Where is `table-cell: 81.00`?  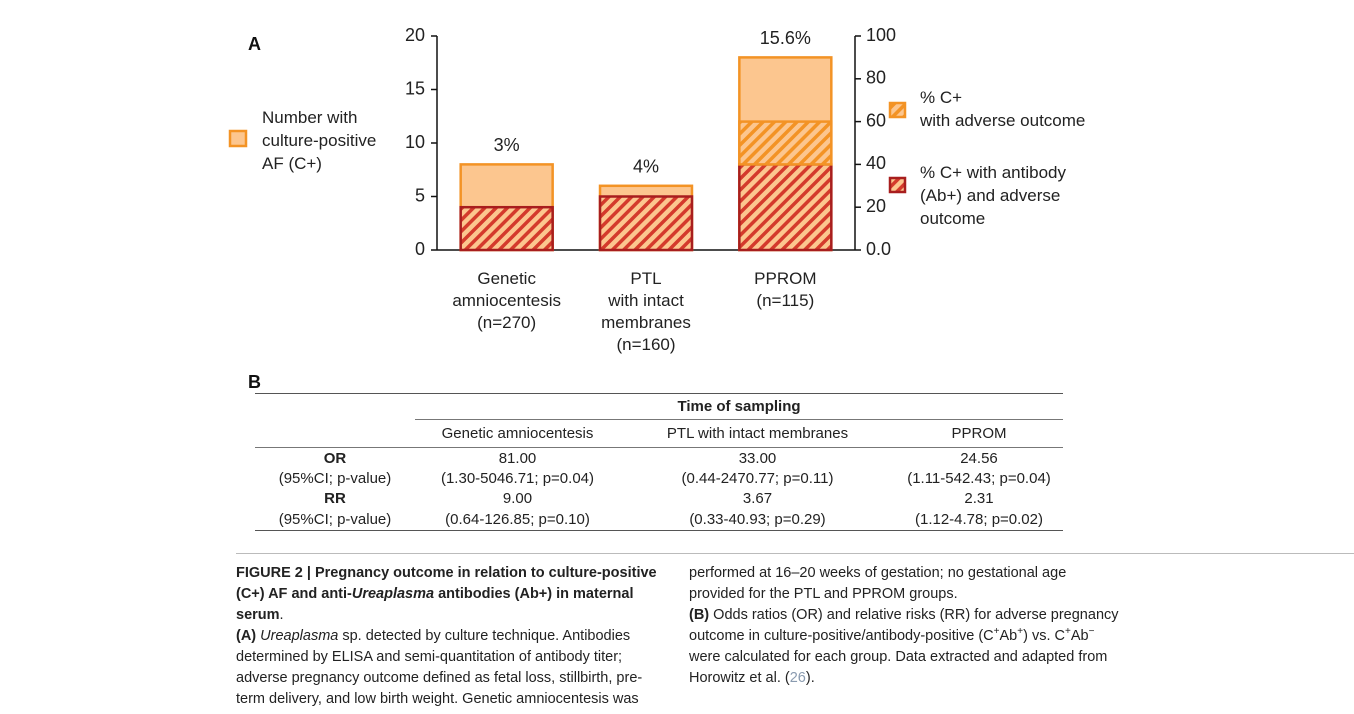 table-cell: 81.00 is located at coordinates (517, 458).